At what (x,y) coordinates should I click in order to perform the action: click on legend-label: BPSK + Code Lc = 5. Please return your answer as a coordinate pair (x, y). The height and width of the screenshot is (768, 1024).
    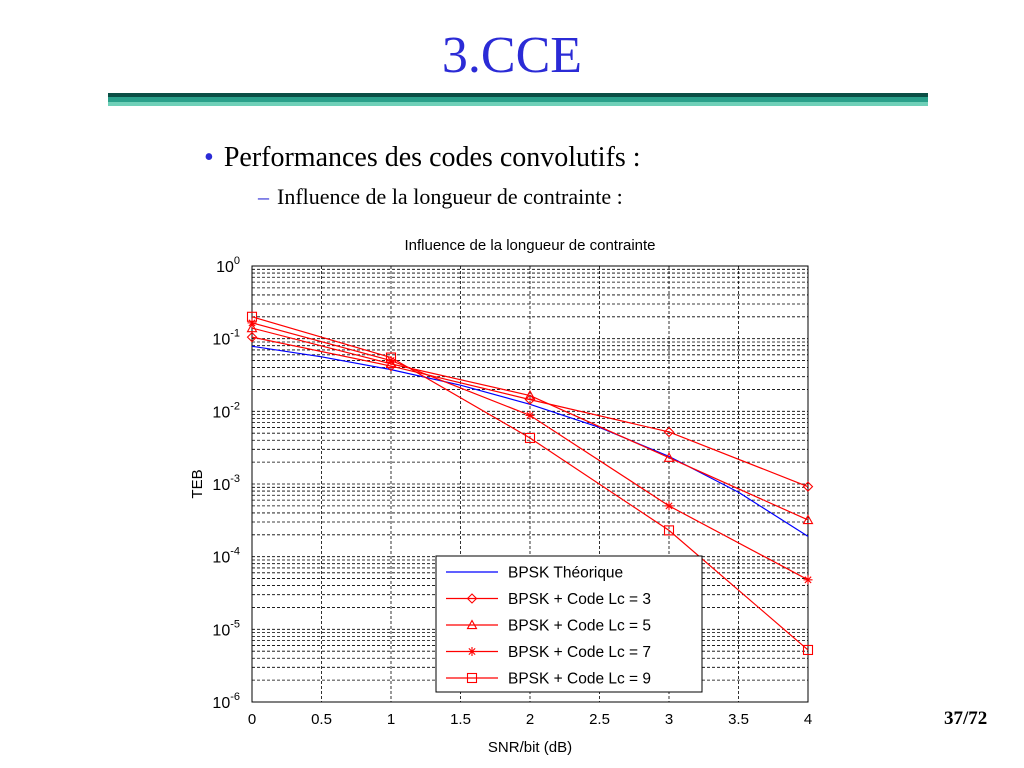
    Looking at the image, I should click on (579, 626).